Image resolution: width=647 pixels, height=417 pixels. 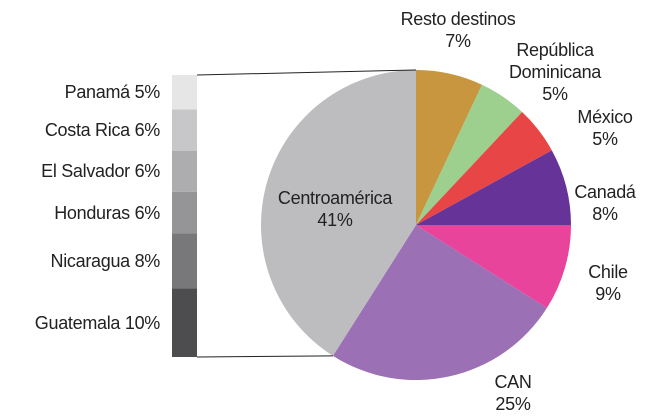 What do you see at coordinates (458, 41) in the screenshot?
I see `slice-value: 7%` at bounding box center [458, 41].